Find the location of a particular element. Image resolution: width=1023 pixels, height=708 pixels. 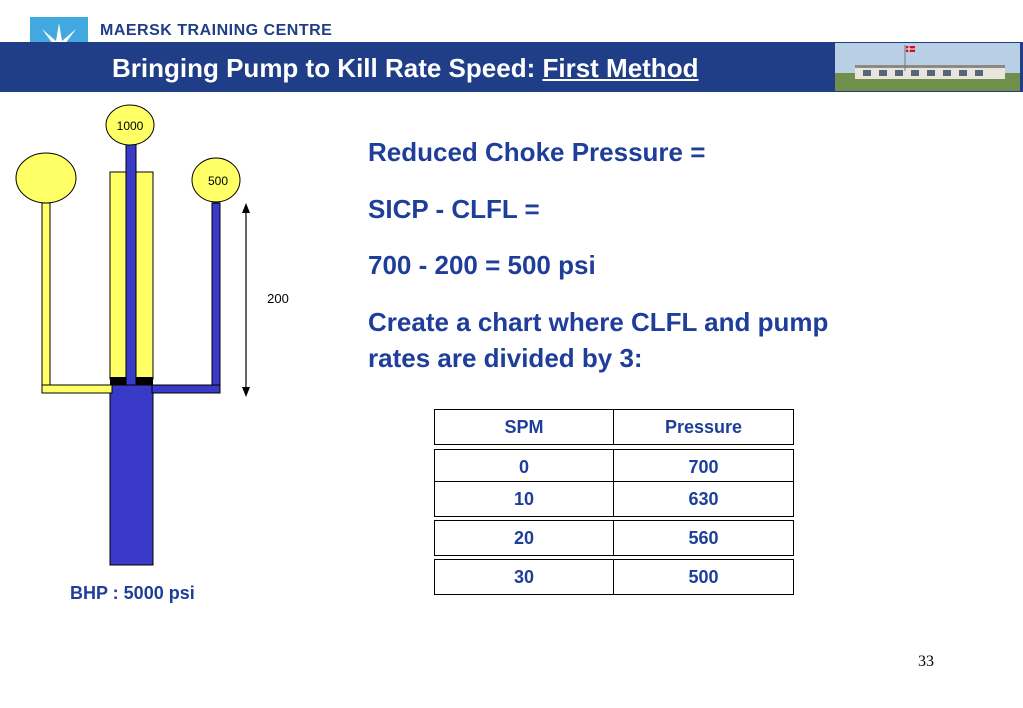

left-flow-line is located at coordinates (77, 389).